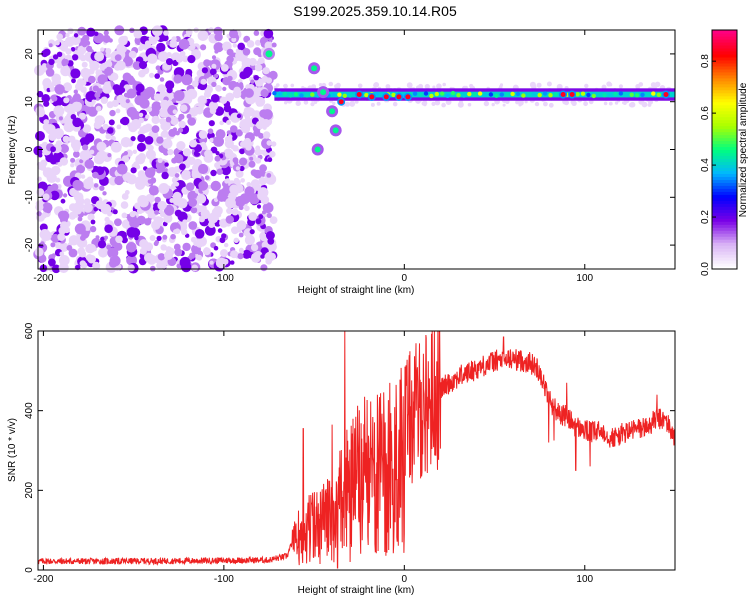 This screenshot has width=750, height=600. I want to click on figure-title: S199.2025.359.10.14.R05, so click(375, 11).